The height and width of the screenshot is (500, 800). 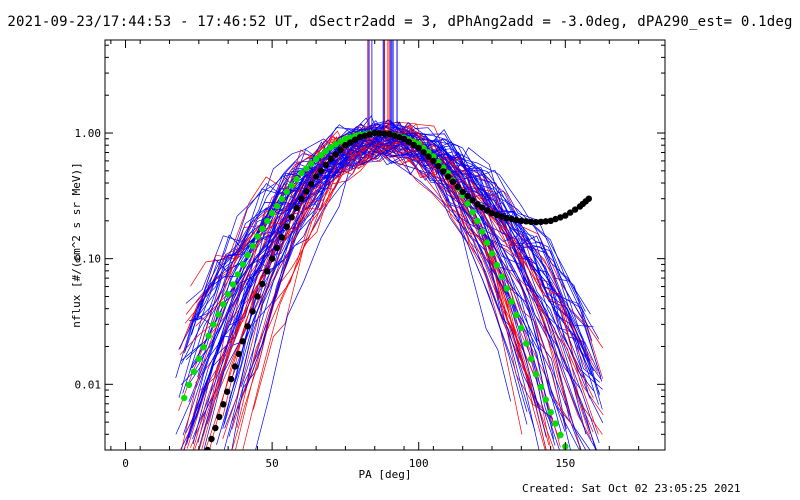 I want to click on x-tick-label: 100, so click(x=419, y=463).